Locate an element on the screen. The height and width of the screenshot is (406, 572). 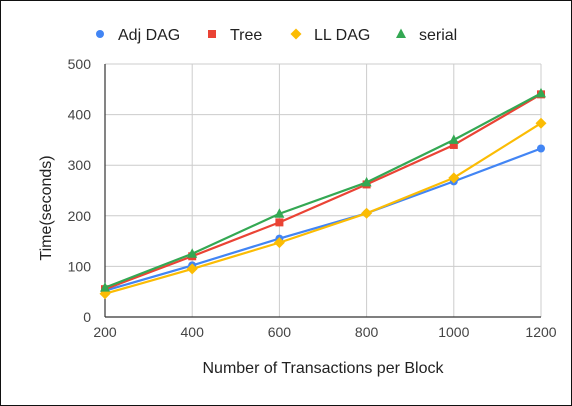
legend-marker-adj-dag is located at coordinates (100, 34).